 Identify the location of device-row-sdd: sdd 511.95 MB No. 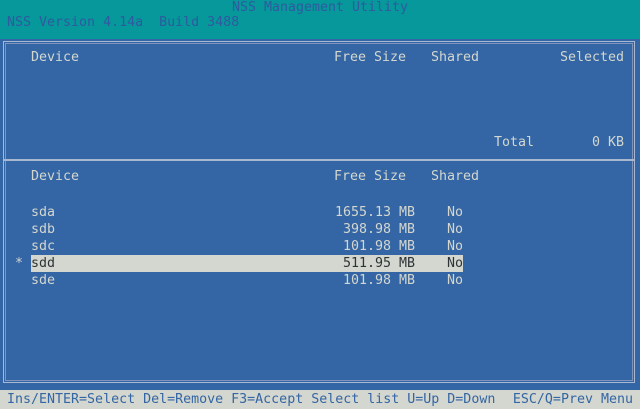
(247, 263).